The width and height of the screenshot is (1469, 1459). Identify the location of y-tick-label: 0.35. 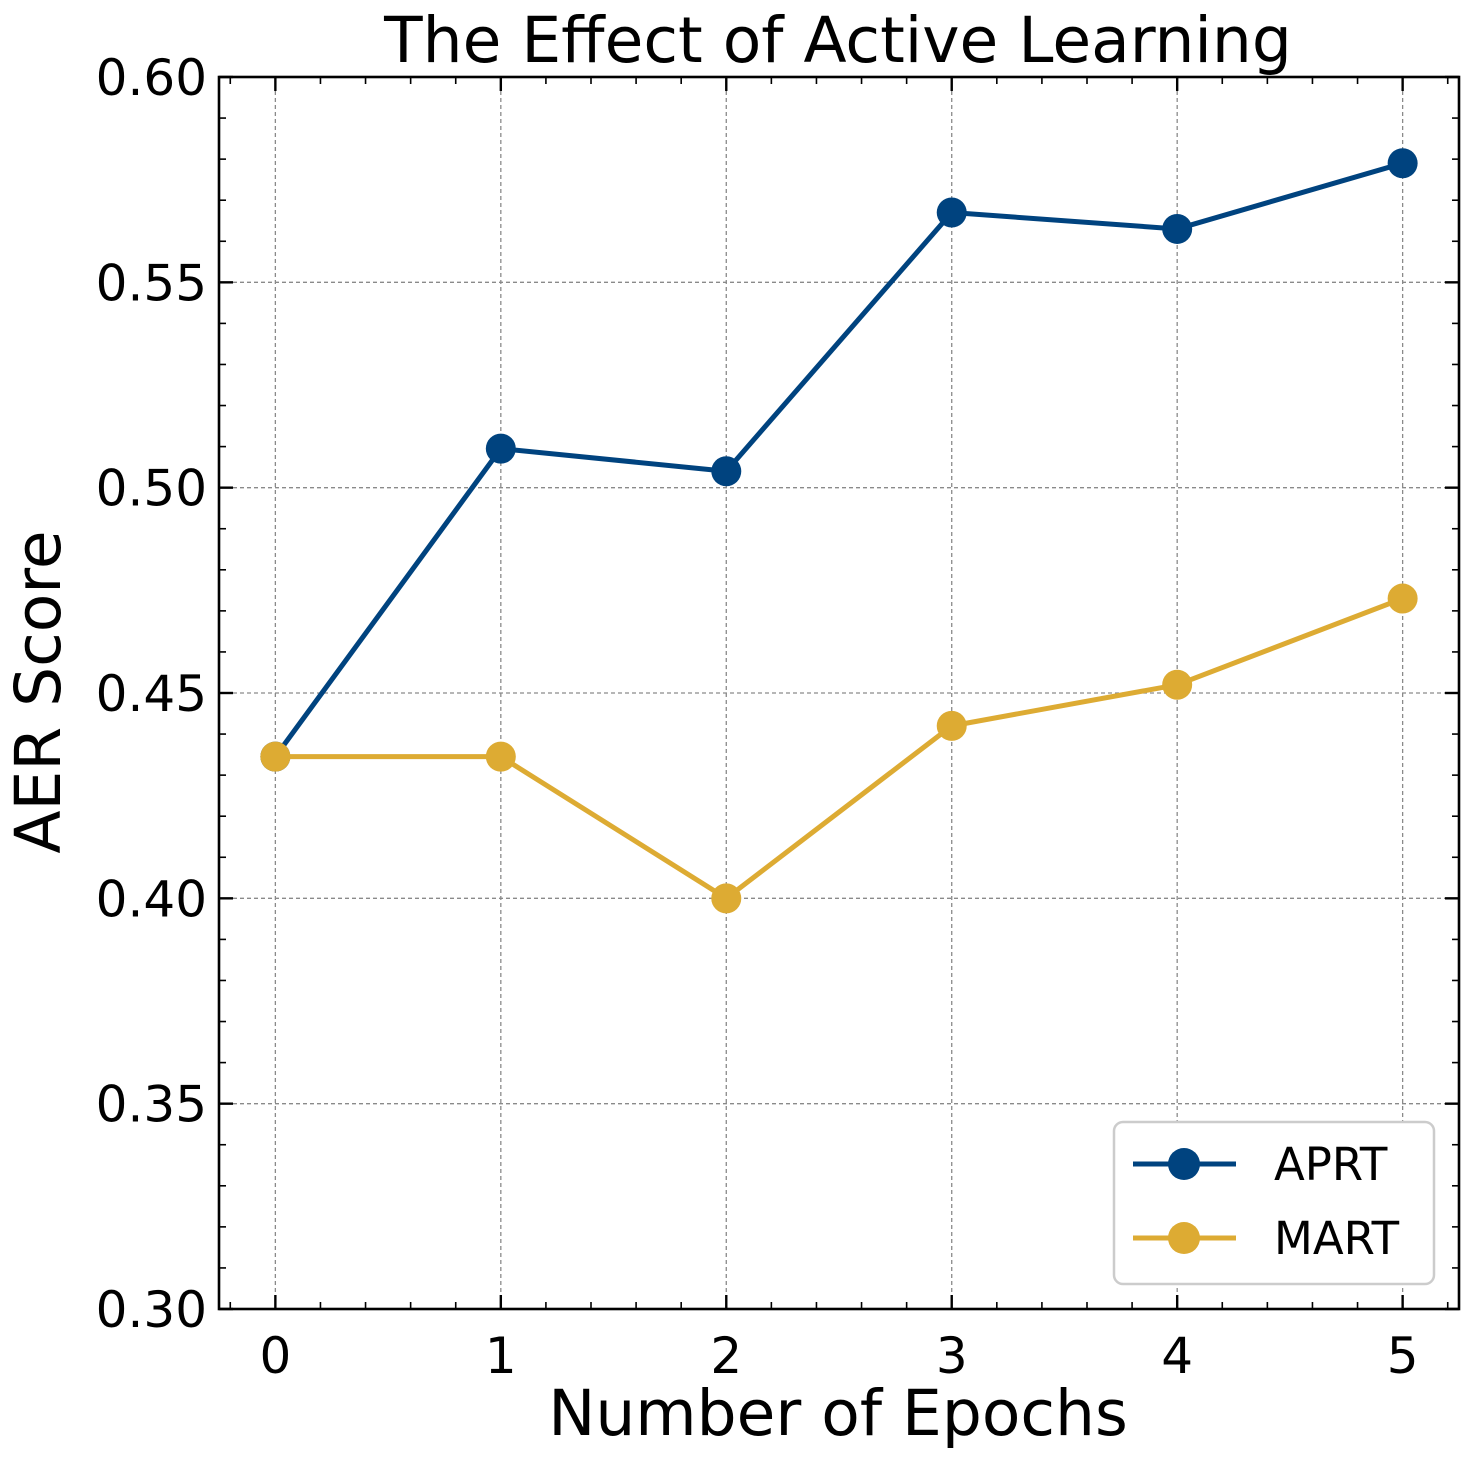
(151, 1105).